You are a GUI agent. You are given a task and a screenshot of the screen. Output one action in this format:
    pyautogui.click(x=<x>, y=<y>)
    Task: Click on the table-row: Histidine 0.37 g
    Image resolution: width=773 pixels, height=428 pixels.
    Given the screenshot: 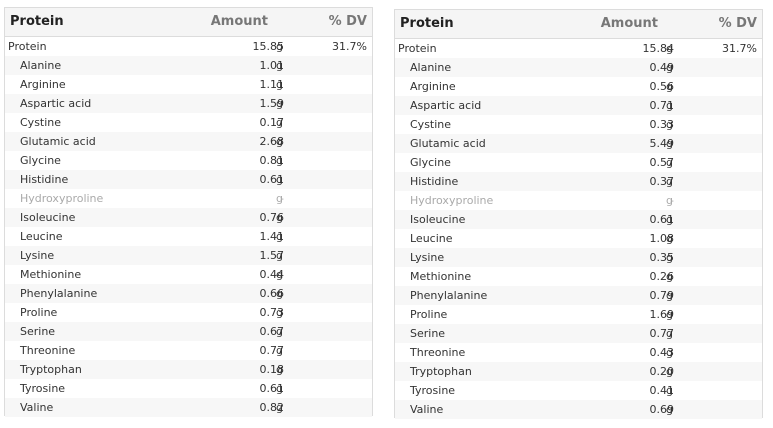 What is the action you would take?
    pyautogui.click(x=578, y=181)
    